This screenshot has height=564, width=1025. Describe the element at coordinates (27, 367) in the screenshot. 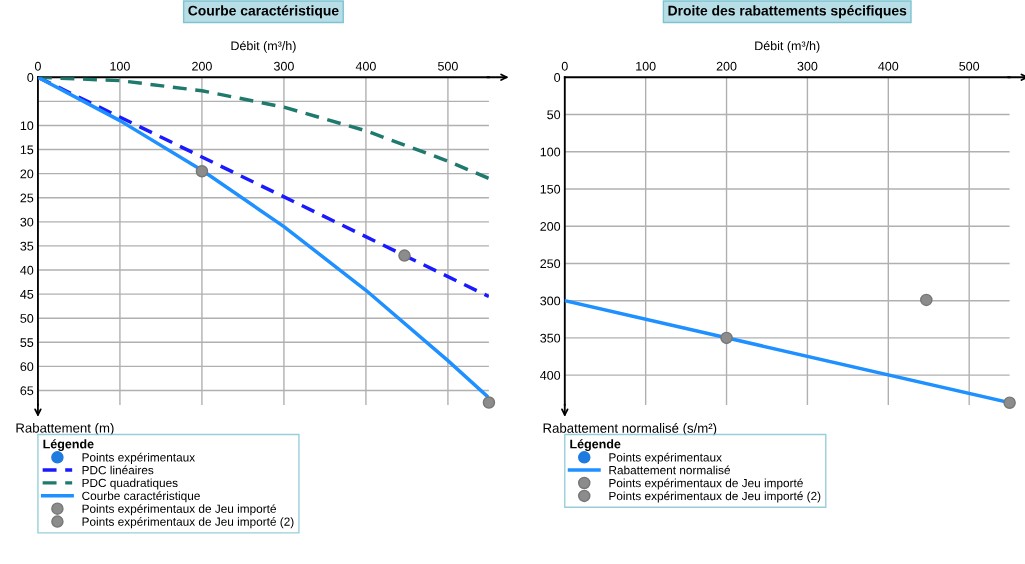

I see `y-tick-label: 60` at that location.